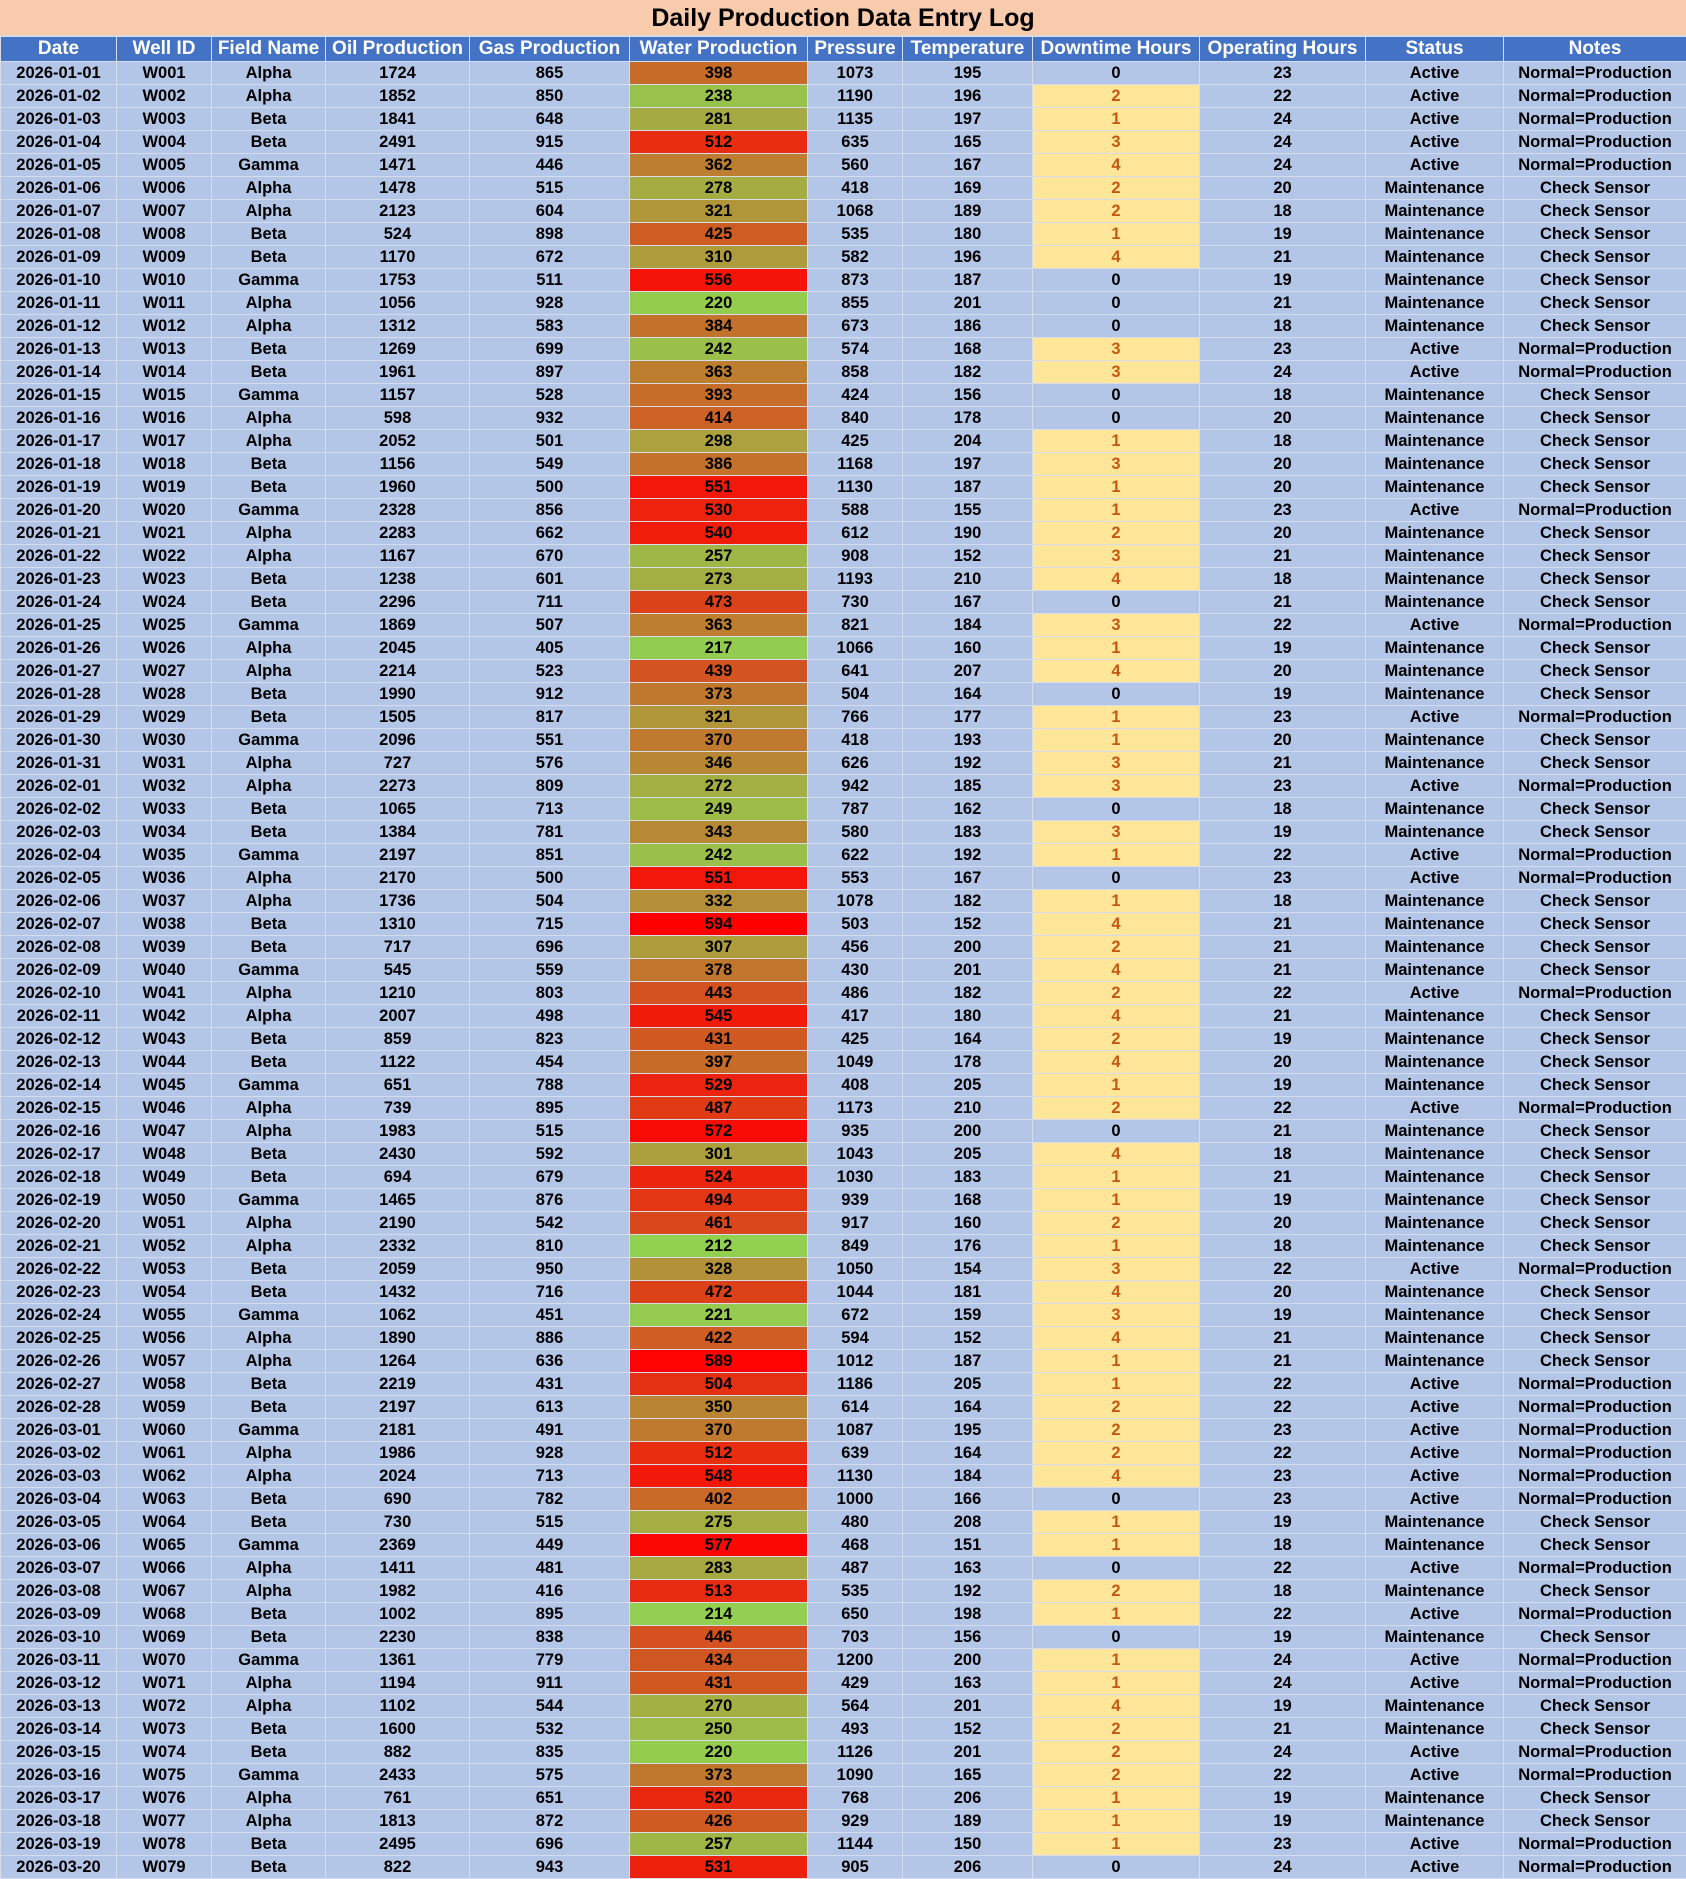  Describe the element at coordinates (549, 1246) in the screenshot. I see `cell: 810` at that location.